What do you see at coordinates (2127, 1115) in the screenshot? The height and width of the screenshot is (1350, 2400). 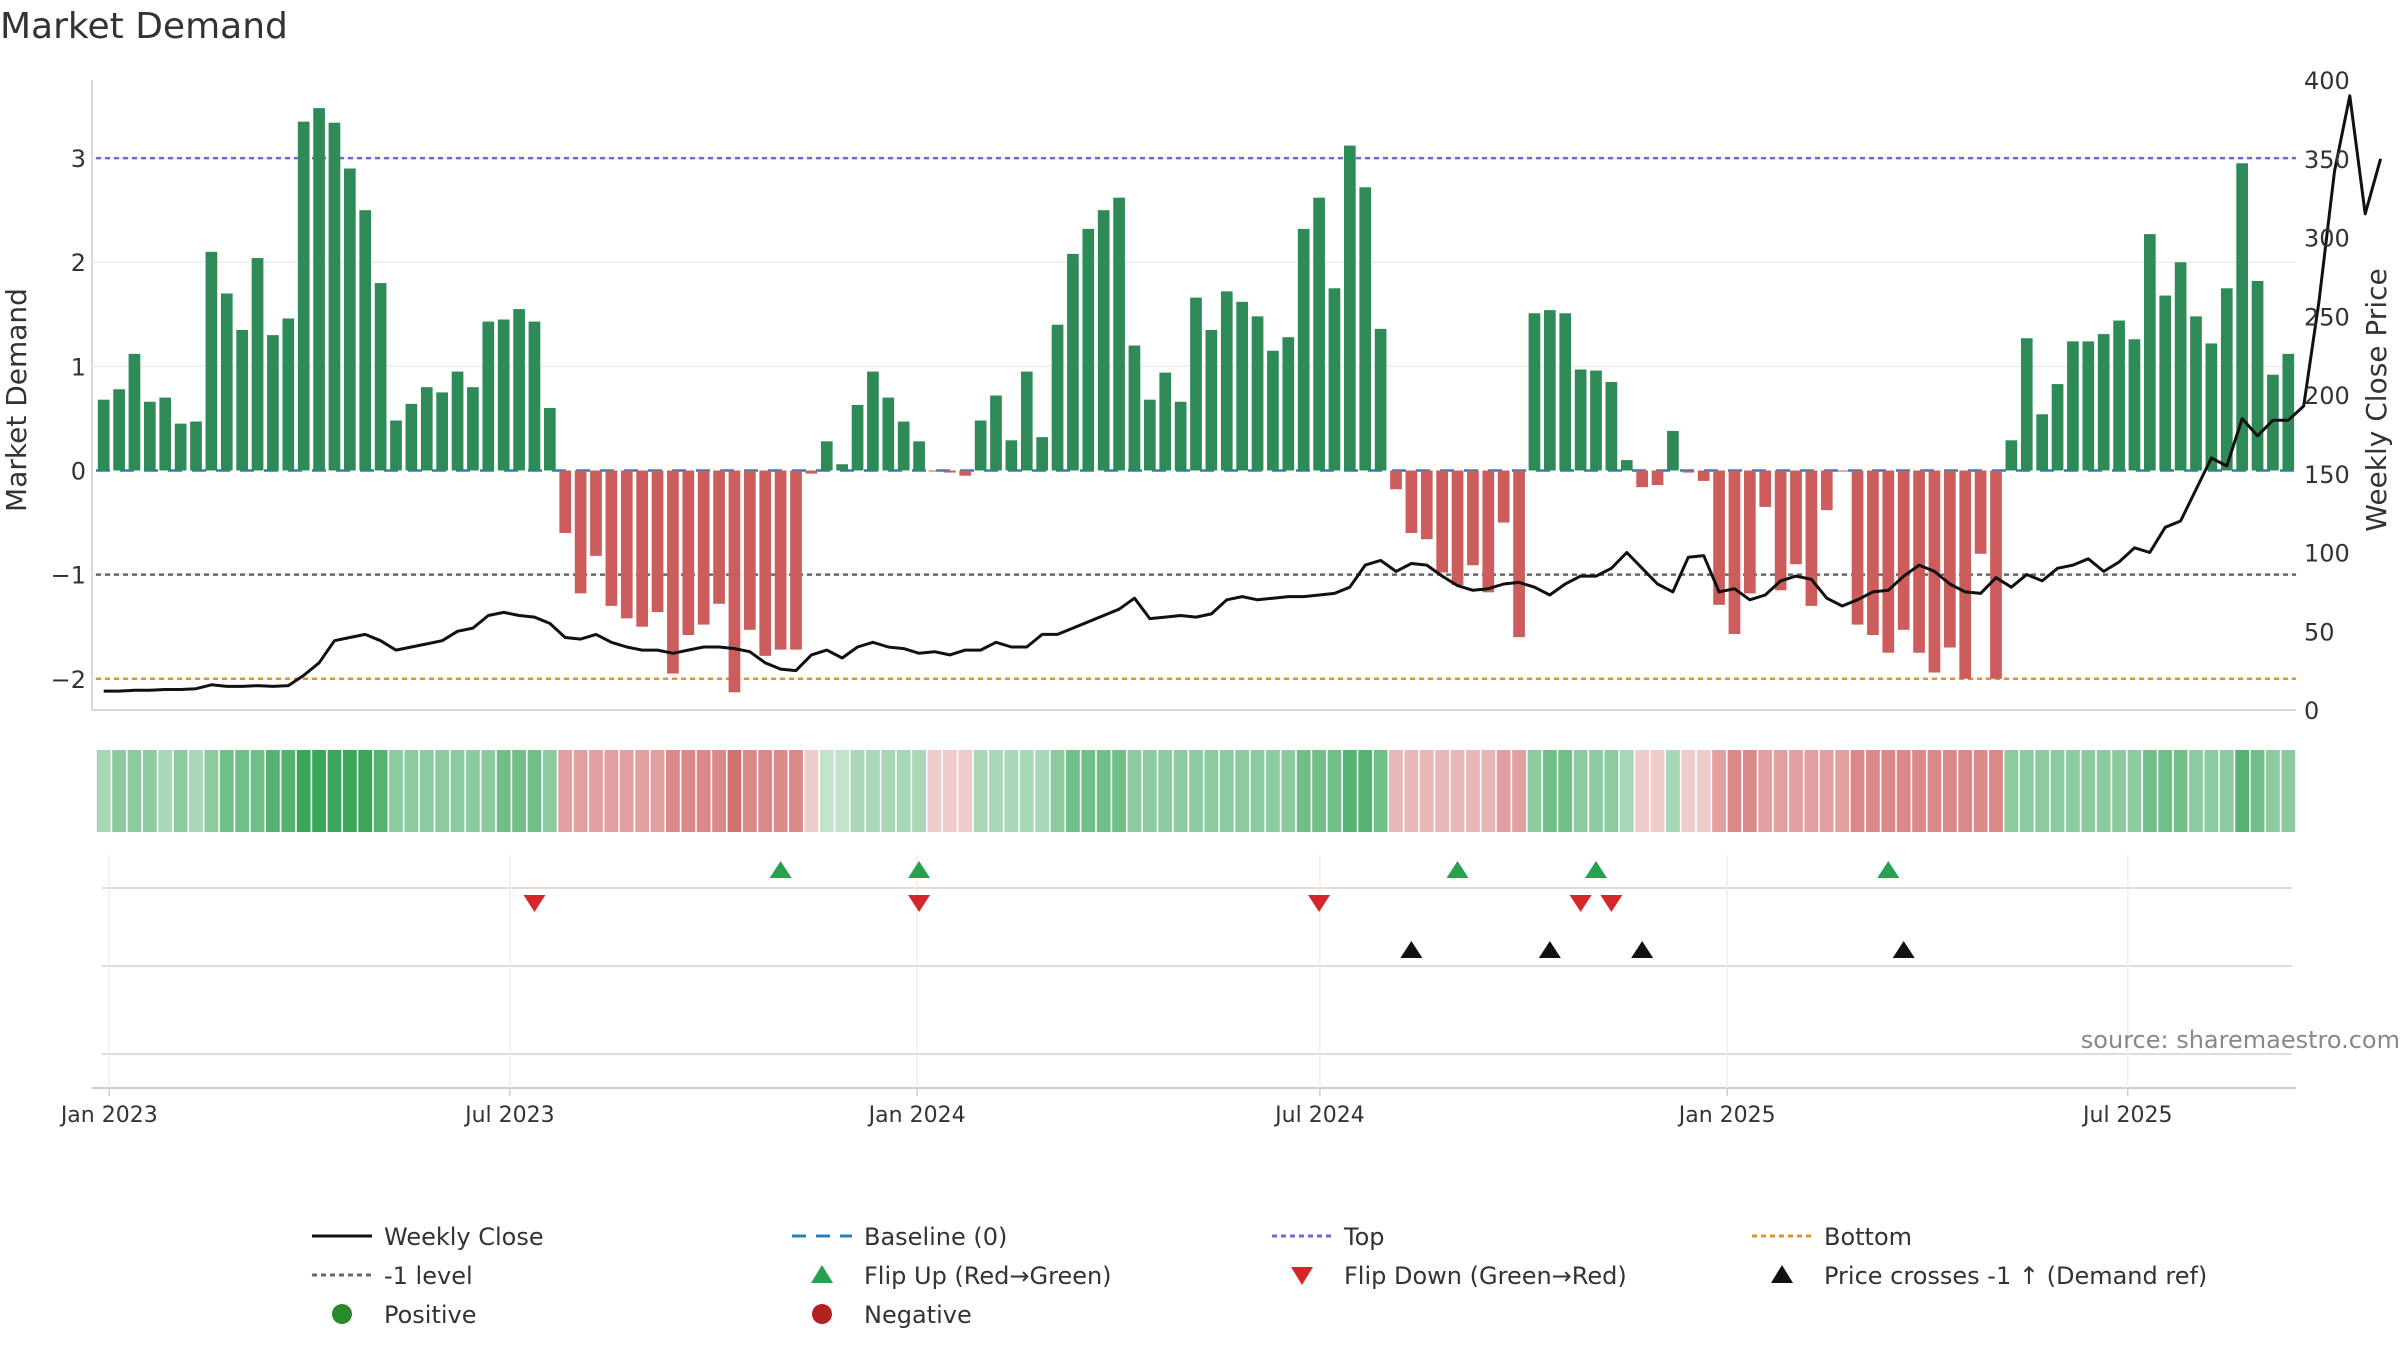 I see `x-tick-label: Jul 2025` at bounding box center [2127, 1115].